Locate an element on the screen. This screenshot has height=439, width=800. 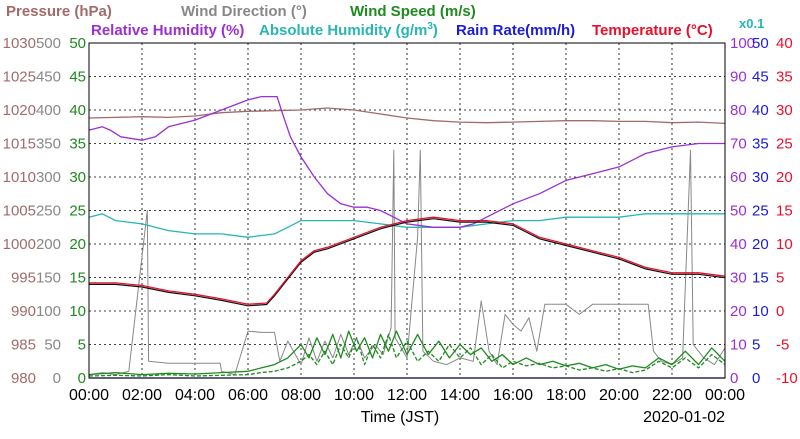
tick-temperature-3: 25 is located at coordinates (784, 144).